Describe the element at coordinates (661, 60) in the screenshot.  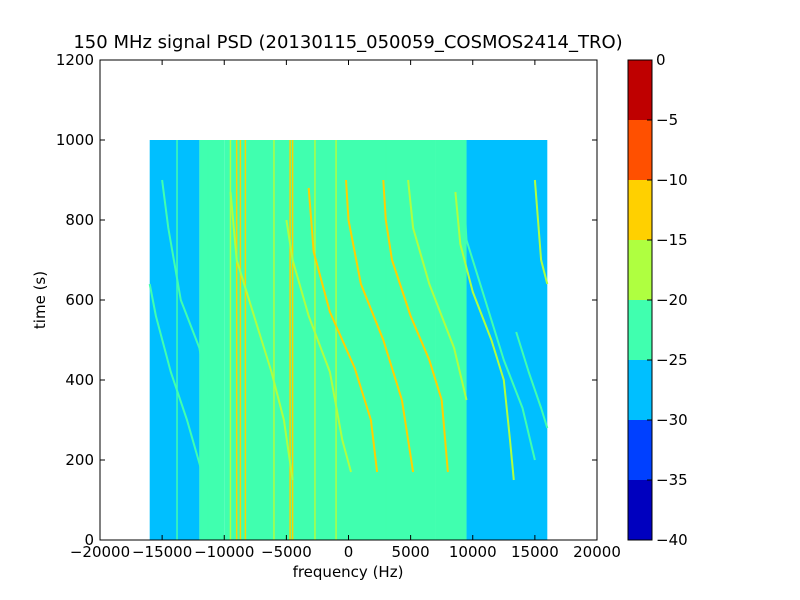
I see `colorbar-tick-label: 0` at that location.